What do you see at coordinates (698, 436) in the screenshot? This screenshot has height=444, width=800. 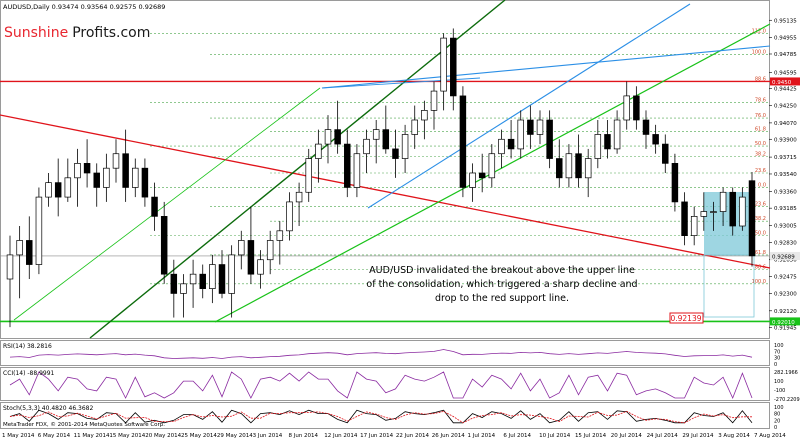 I see `date-label: 29 Jul 2014` at bounding box center [698, 436].